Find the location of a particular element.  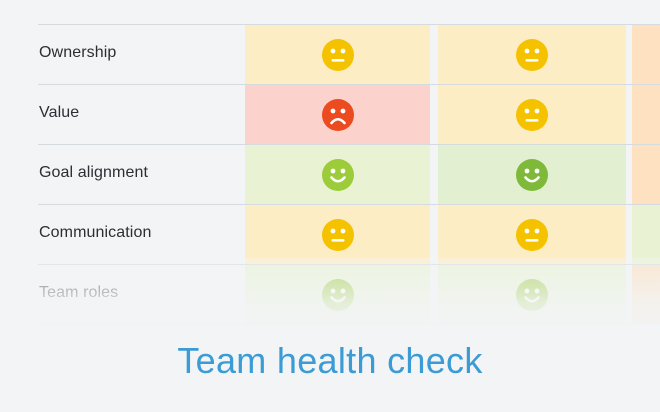

row-goal-alignment: Goal alignment is located at coordinates (330, 174).